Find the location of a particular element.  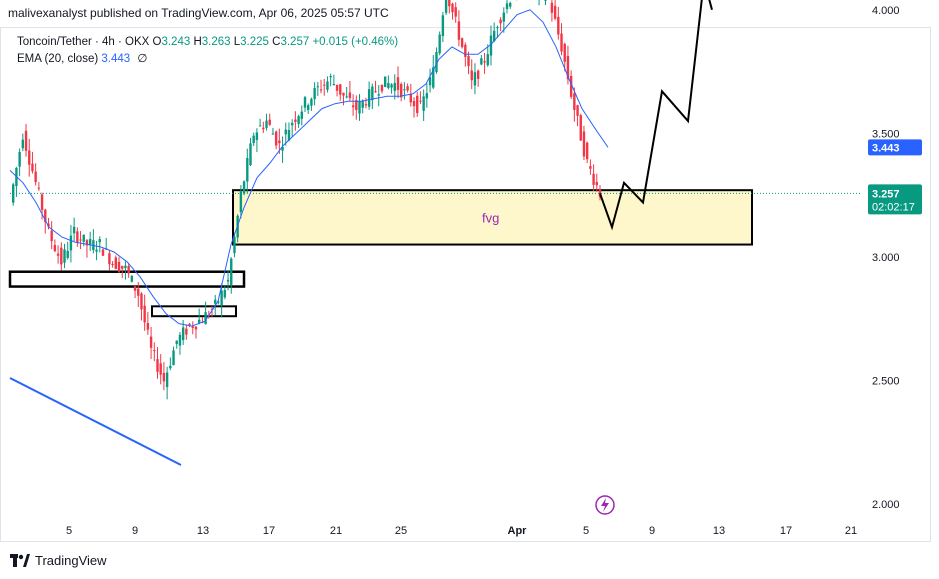

countdown-text: 02:02:17 is located at coordinates (893, 207).